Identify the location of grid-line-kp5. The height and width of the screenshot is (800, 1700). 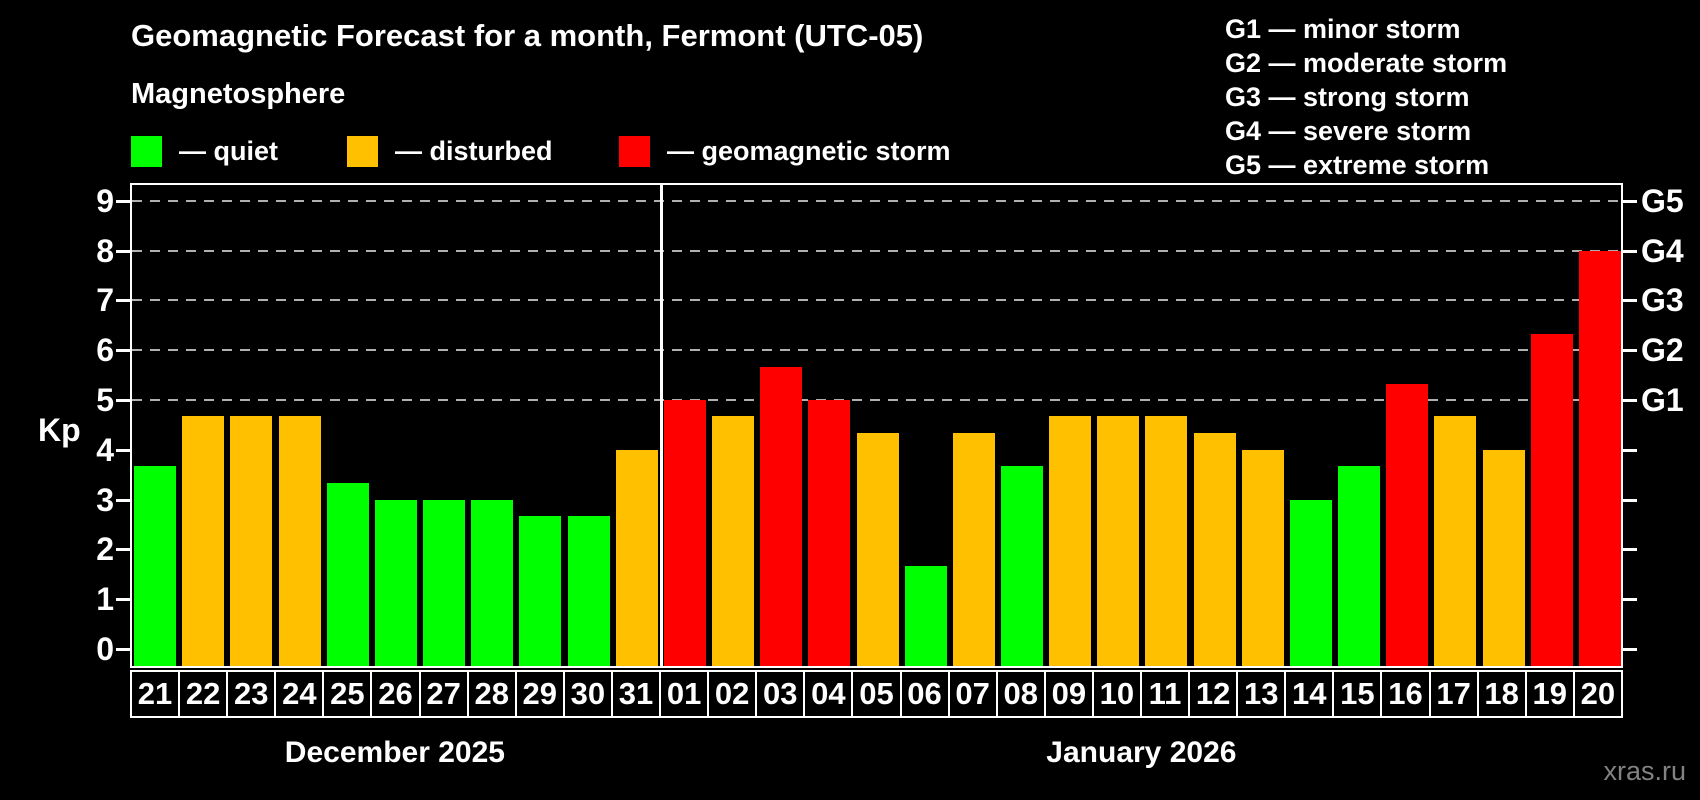
(876, 400).